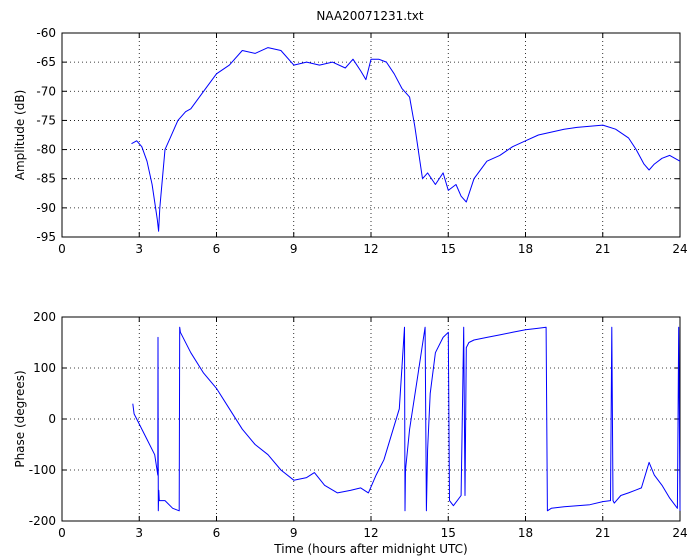  What do you see at coordinates (448, 249) in the screenshot?
I see `amplitude-xtick-label: 15` at bounding box center [448, 249].